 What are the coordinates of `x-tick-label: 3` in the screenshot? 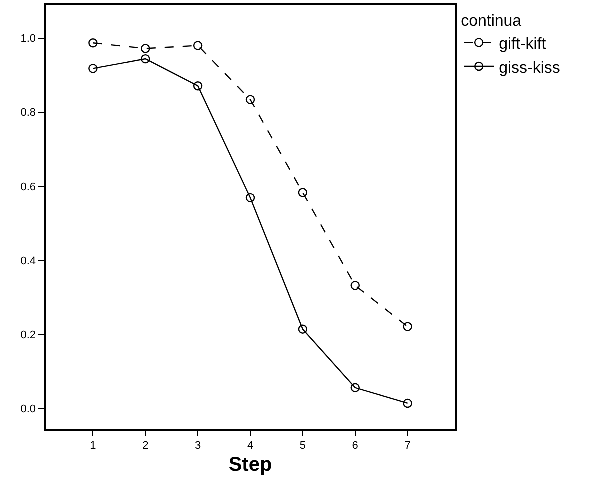 It's located at (198, 446).